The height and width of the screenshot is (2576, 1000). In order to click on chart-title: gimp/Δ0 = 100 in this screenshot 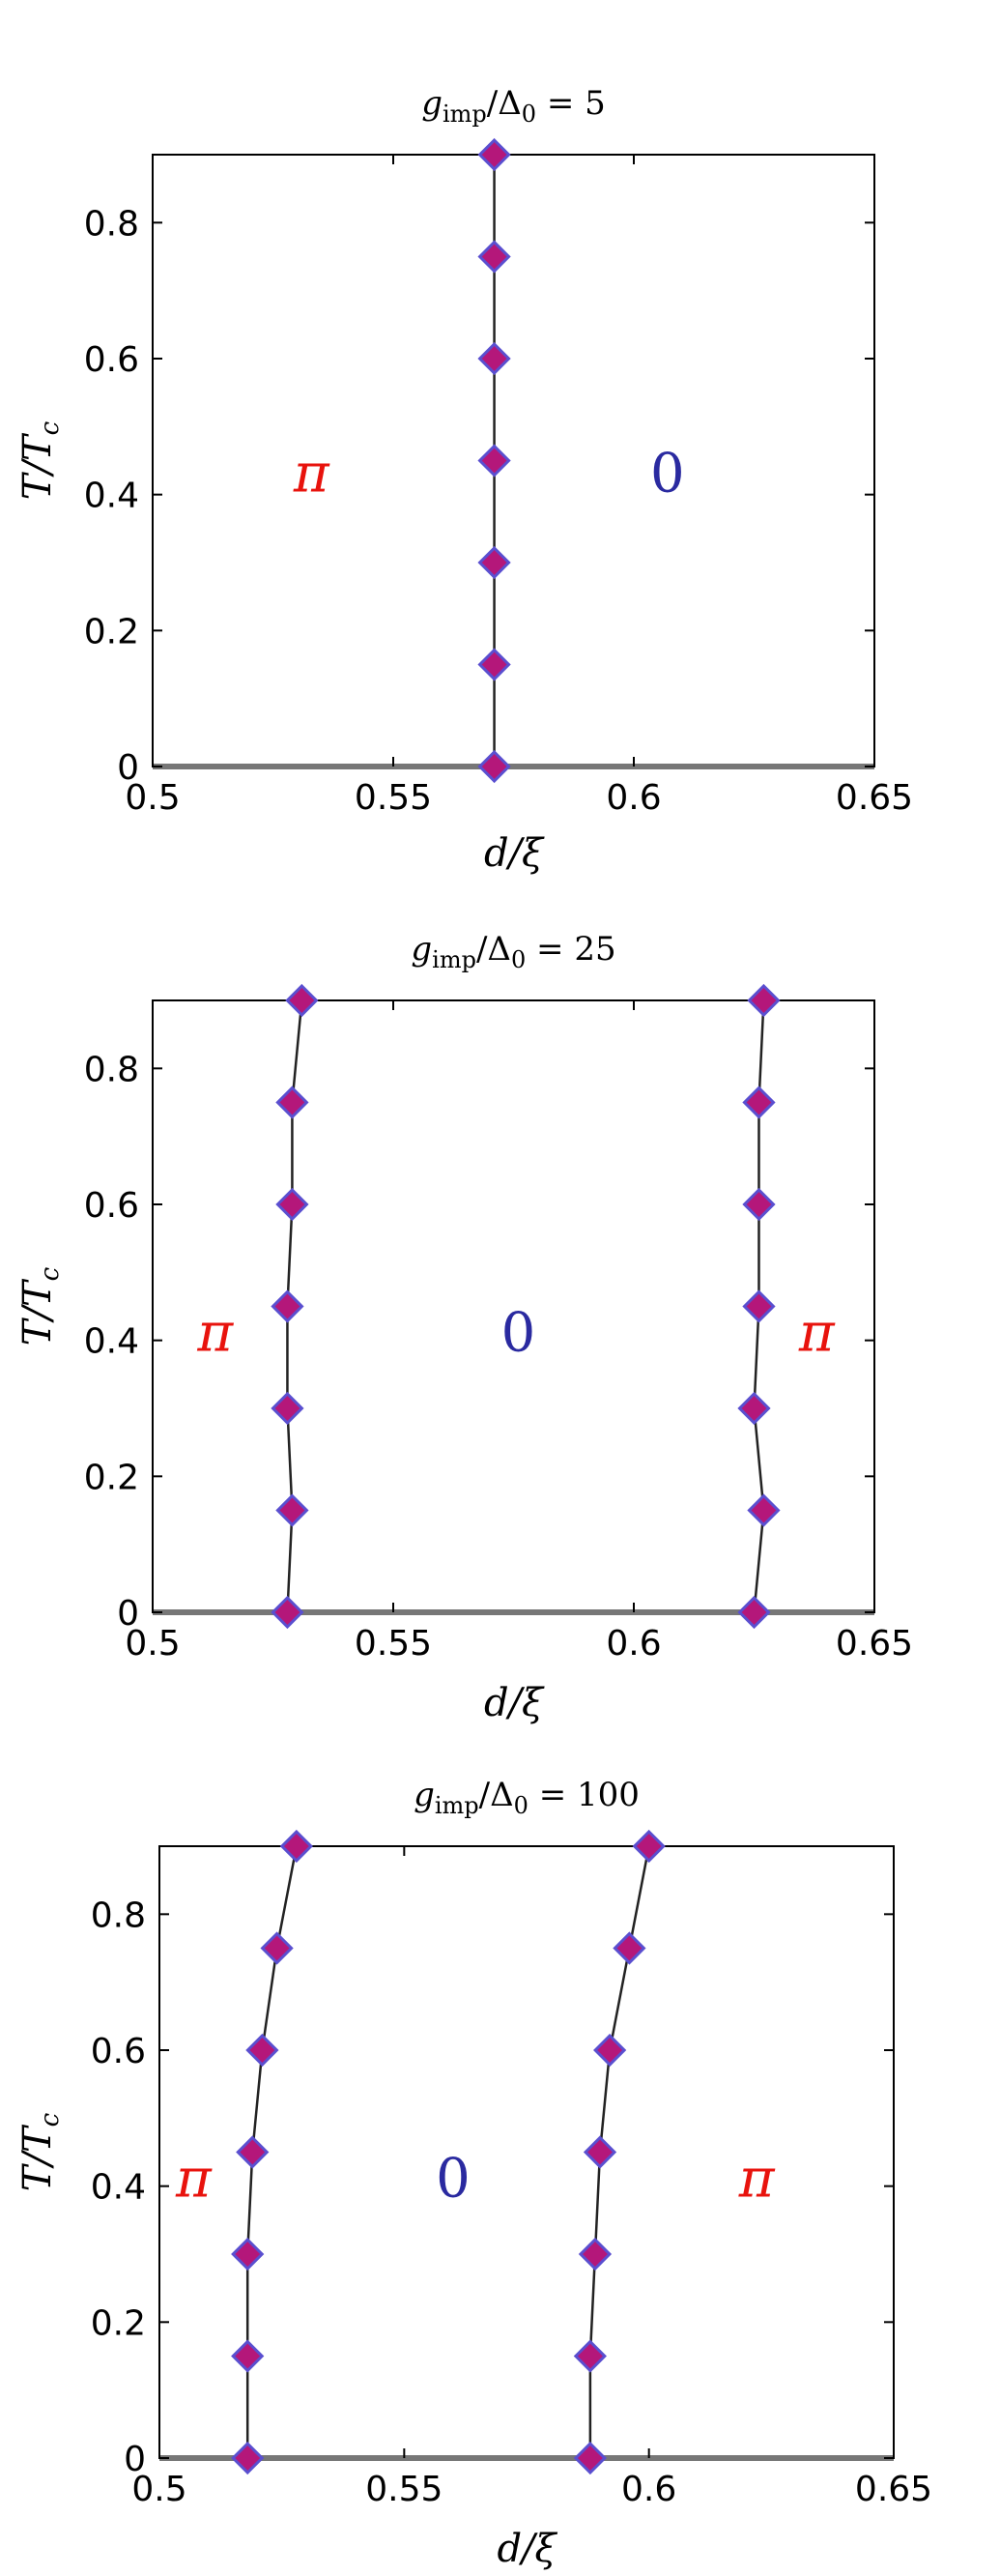, I will do `click(527, 1797)`.